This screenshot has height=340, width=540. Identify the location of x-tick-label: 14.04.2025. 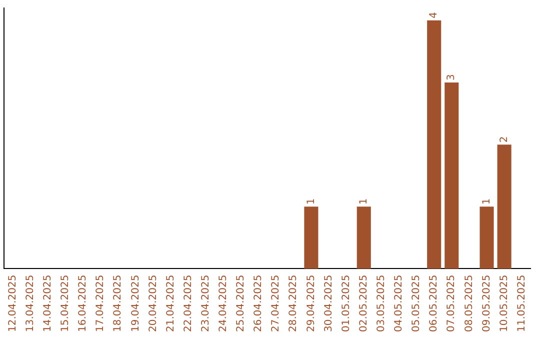
(48, 303).